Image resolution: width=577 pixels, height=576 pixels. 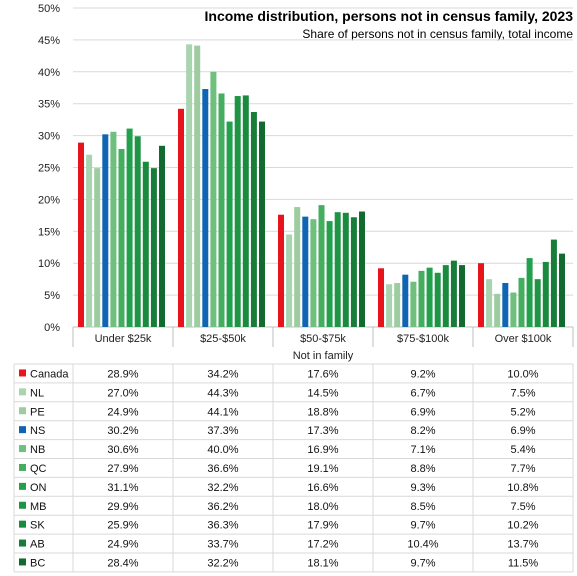 What do you see at coordinates (445, 296) in the screenshot?
I see `bar-sk-75-100k` at bounding box center [445, 296].